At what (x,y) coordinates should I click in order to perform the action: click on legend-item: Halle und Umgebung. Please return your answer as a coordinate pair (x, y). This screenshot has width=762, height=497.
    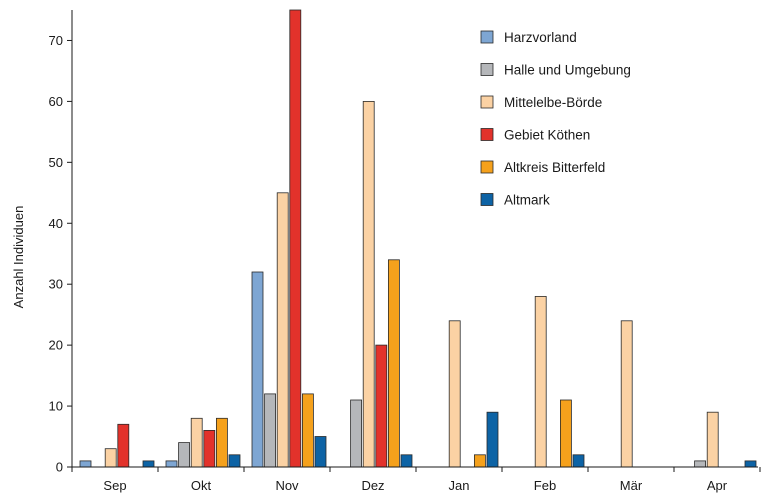
    Looking at the image, I should click on (555, 70).